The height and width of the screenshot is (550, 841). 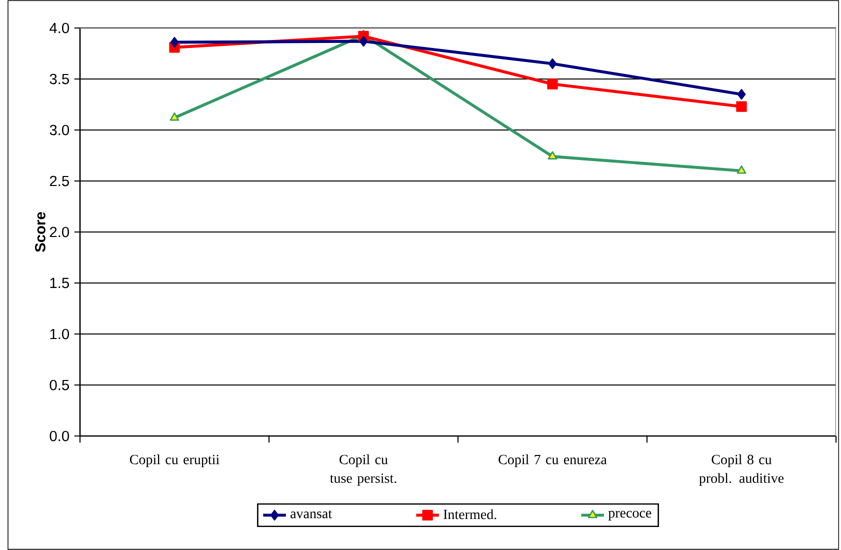 What do you see at coordinates (363, 470) in the screenshot?
I see `x-tick-label: Copil cu tuse persist.` at bounding box center [363, 470].